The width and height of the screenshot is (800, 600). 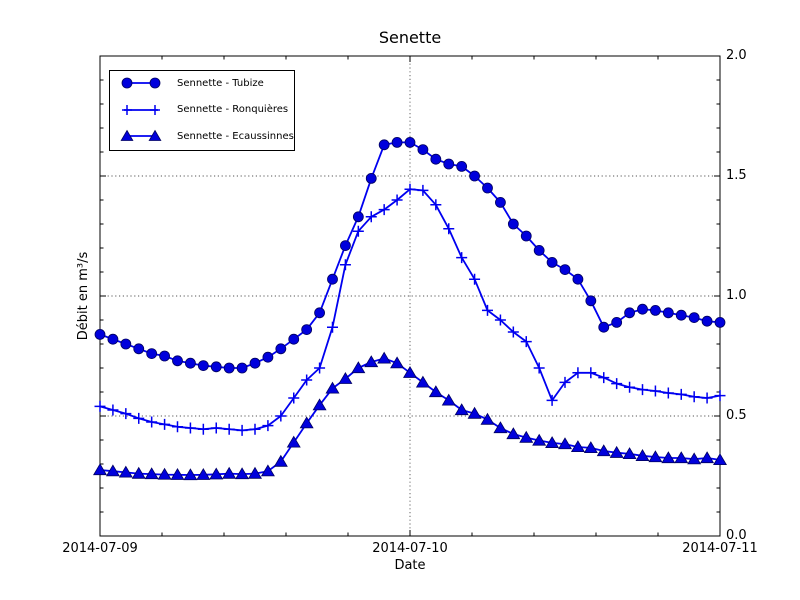 I want to click on y-tick-label: 1.0, so click(x=736, y=295).